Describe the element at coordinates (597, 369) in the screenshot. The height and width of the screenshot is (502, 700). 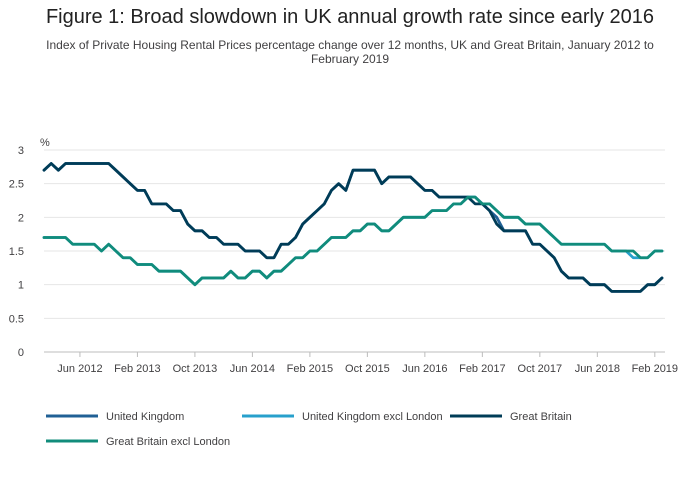
I see `x-tick-label: Jun 2018` at that location.